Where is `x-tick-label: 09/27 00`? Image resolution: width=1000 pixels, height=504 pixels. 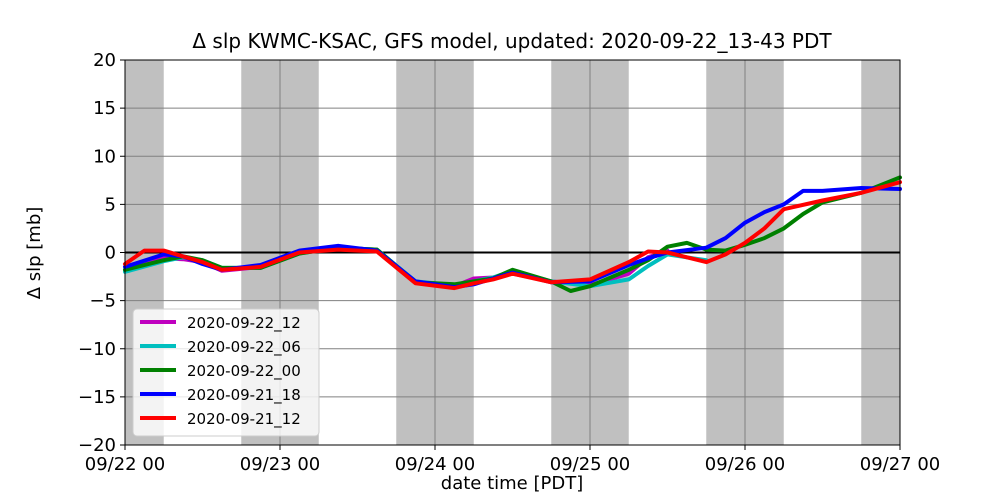
x-tick-label: 09/27 00 is located at coordinates (900, 464).